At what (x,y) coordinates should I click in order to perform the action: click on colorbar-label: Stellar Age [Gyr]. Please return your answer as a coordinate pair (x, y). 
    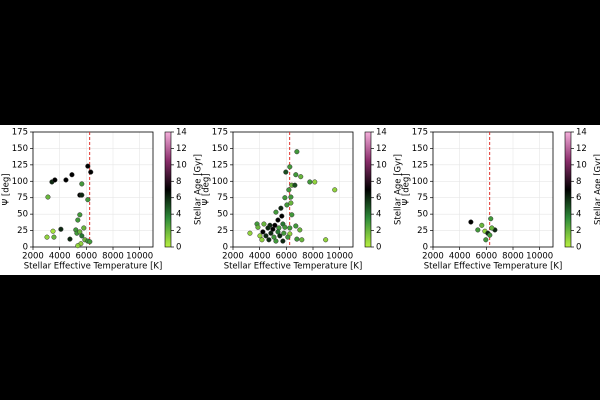
    Looking at the image, I should click on (399, 189).